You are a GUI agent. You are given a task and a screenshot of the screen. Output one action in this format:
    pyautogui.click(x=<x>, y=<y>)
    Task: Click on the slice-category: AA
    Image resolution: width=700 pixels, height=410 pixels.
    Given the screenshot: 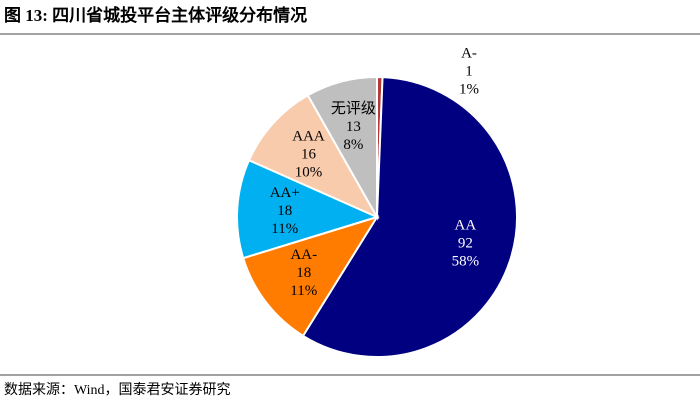 What is the action you would take?
    pyautogui.click(x=465, y=226)
    